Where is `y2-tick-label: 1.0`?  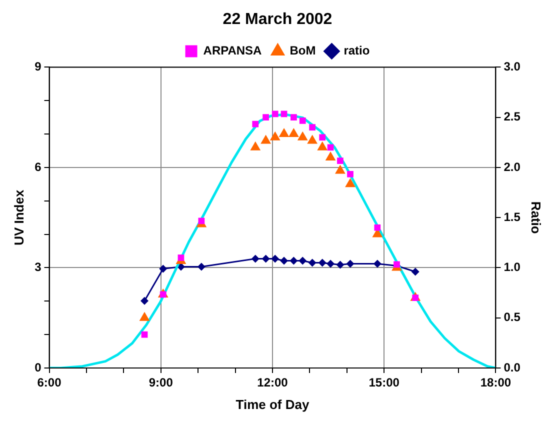 y2-tick-label: 1.0 is located at coordinates (512, 267).